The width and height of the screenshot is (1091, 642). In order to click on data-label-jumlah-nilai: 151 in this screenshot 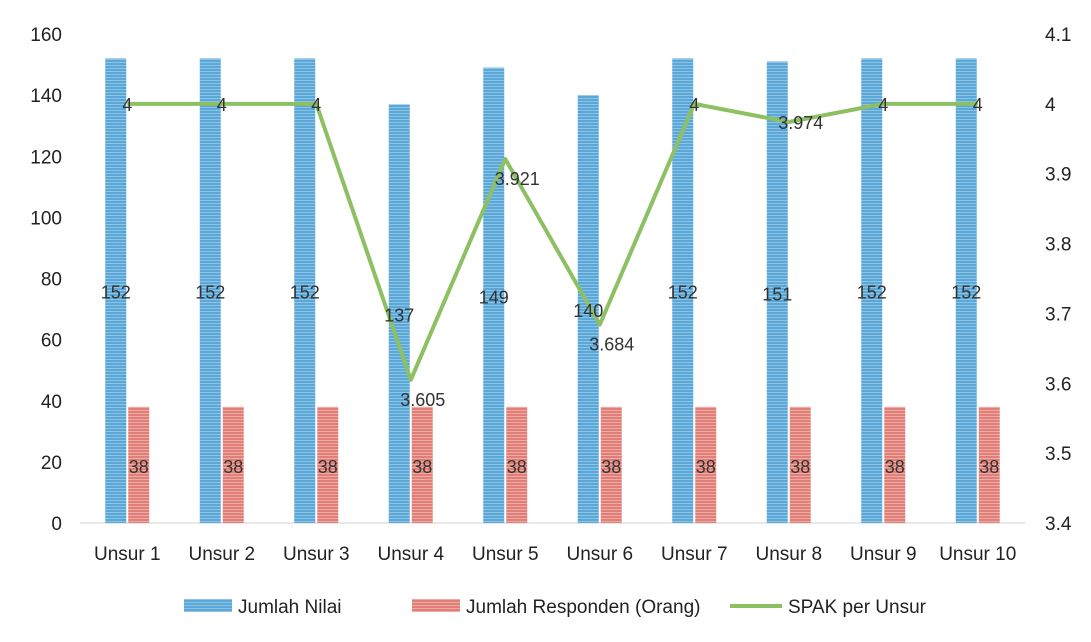, I will do `click(777, 294)`.